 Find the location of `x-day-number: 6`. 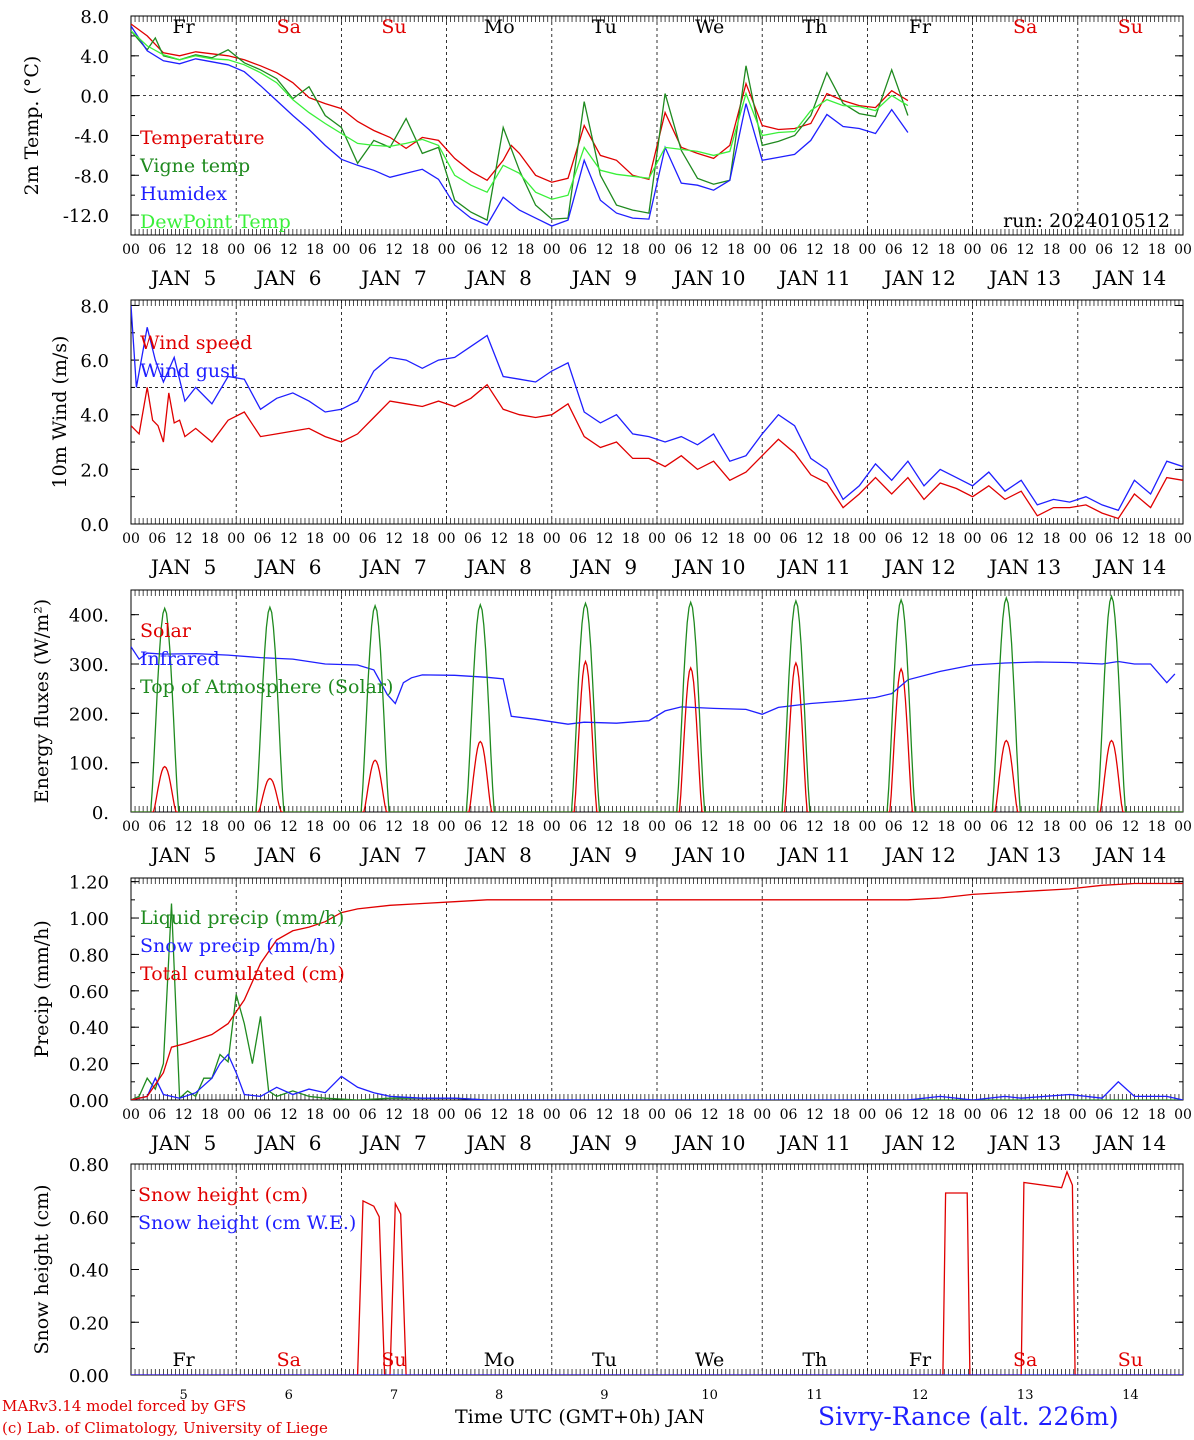

x-day-number: 6 is located at coordinates (289, 1395).